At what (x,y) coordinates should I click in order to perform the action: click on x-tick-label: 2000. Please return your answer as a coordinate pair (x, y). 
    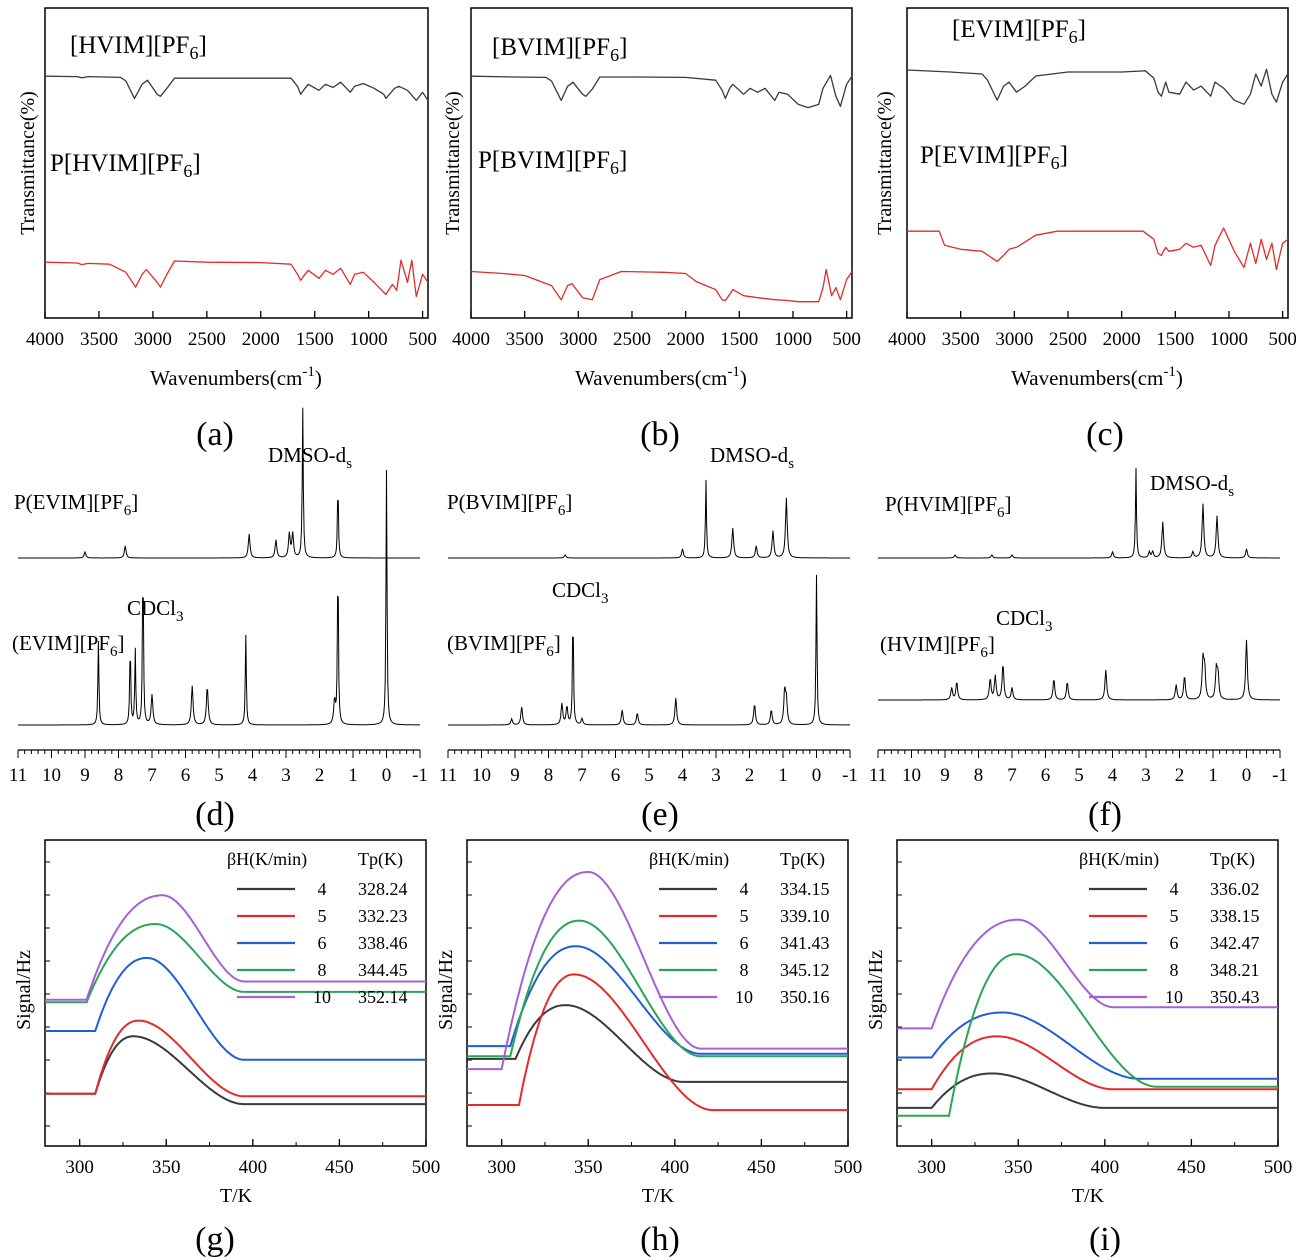
    Looking at the image, I should click on (686, 339).